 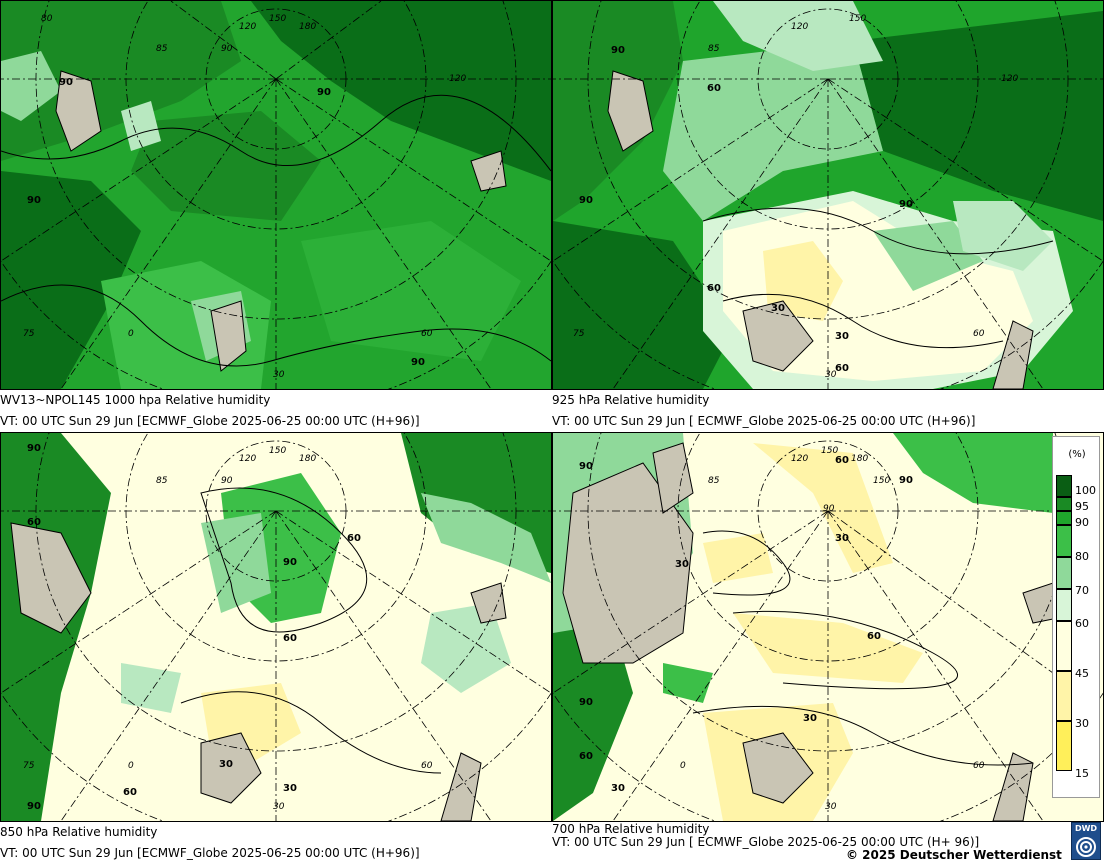 What do you see at coordinates (1086, 828) in the screenshot?
I see `dwd-logo-text: DWD` at bounding box center [1086, 828].